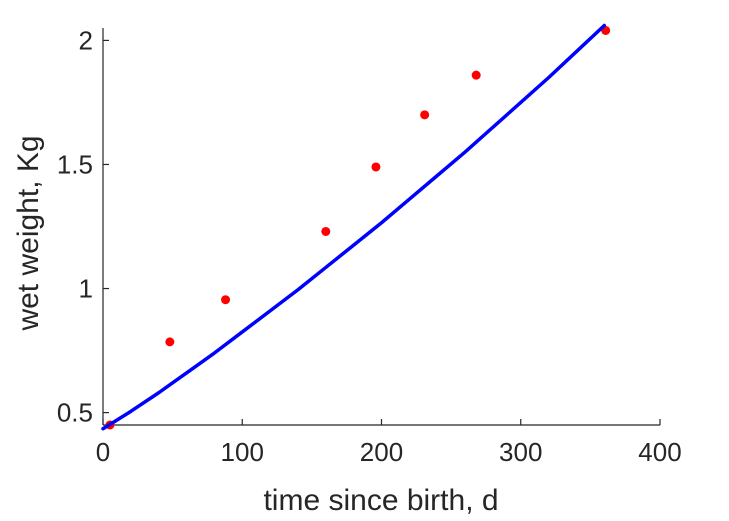 The image size is (729, 521). Describe the element at coordinates (75, 164) in the screenshot. I see `y-tick-label: 1.5` at that location.